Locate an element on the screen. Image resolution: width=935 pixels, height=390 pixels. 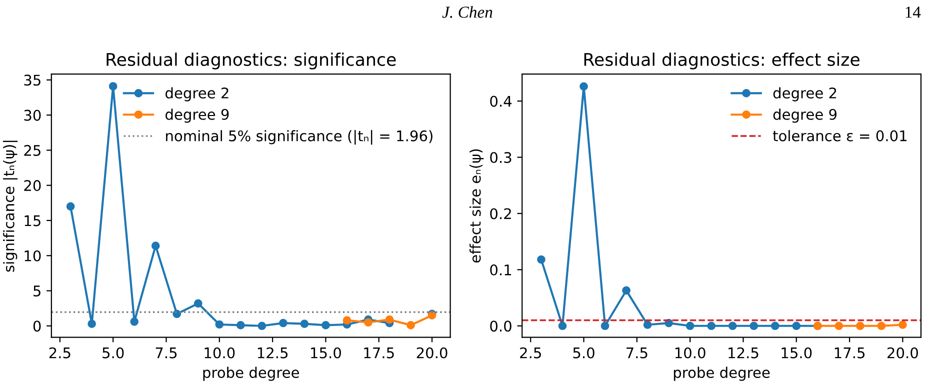
y-tick-label: 0.4 is located at coordinates (501, 101).